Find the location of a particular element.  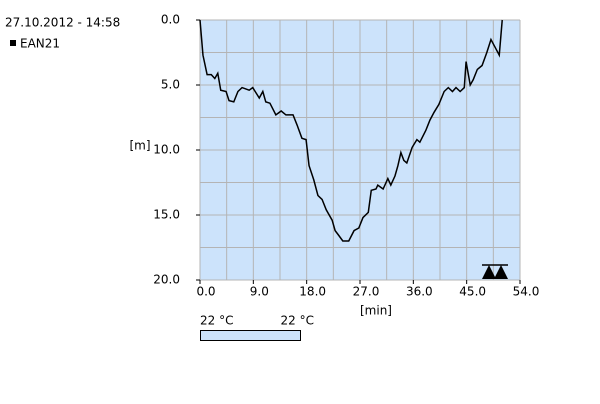

surface-markers is located at coordinates (495, 271).